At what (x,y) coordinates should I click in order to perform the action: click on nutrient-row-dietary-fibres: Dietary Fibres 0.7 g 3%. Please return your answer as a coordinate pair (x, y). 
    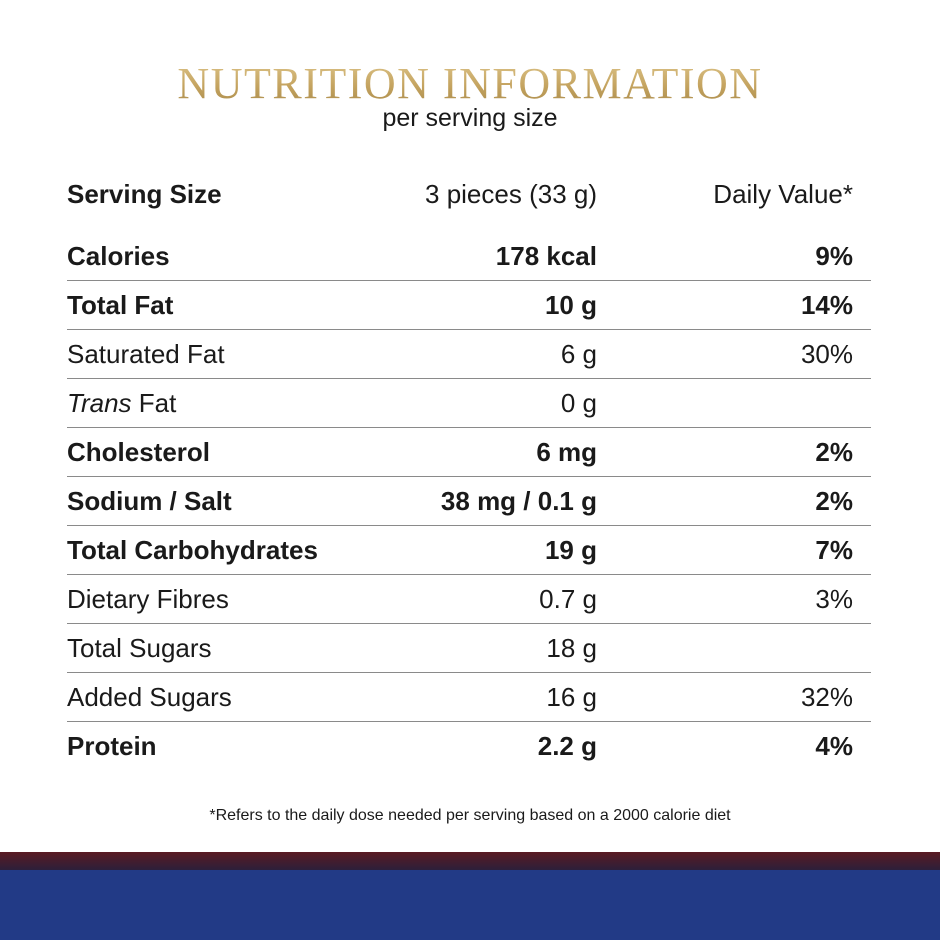
    Looking at the image, I should click on (469, 599).